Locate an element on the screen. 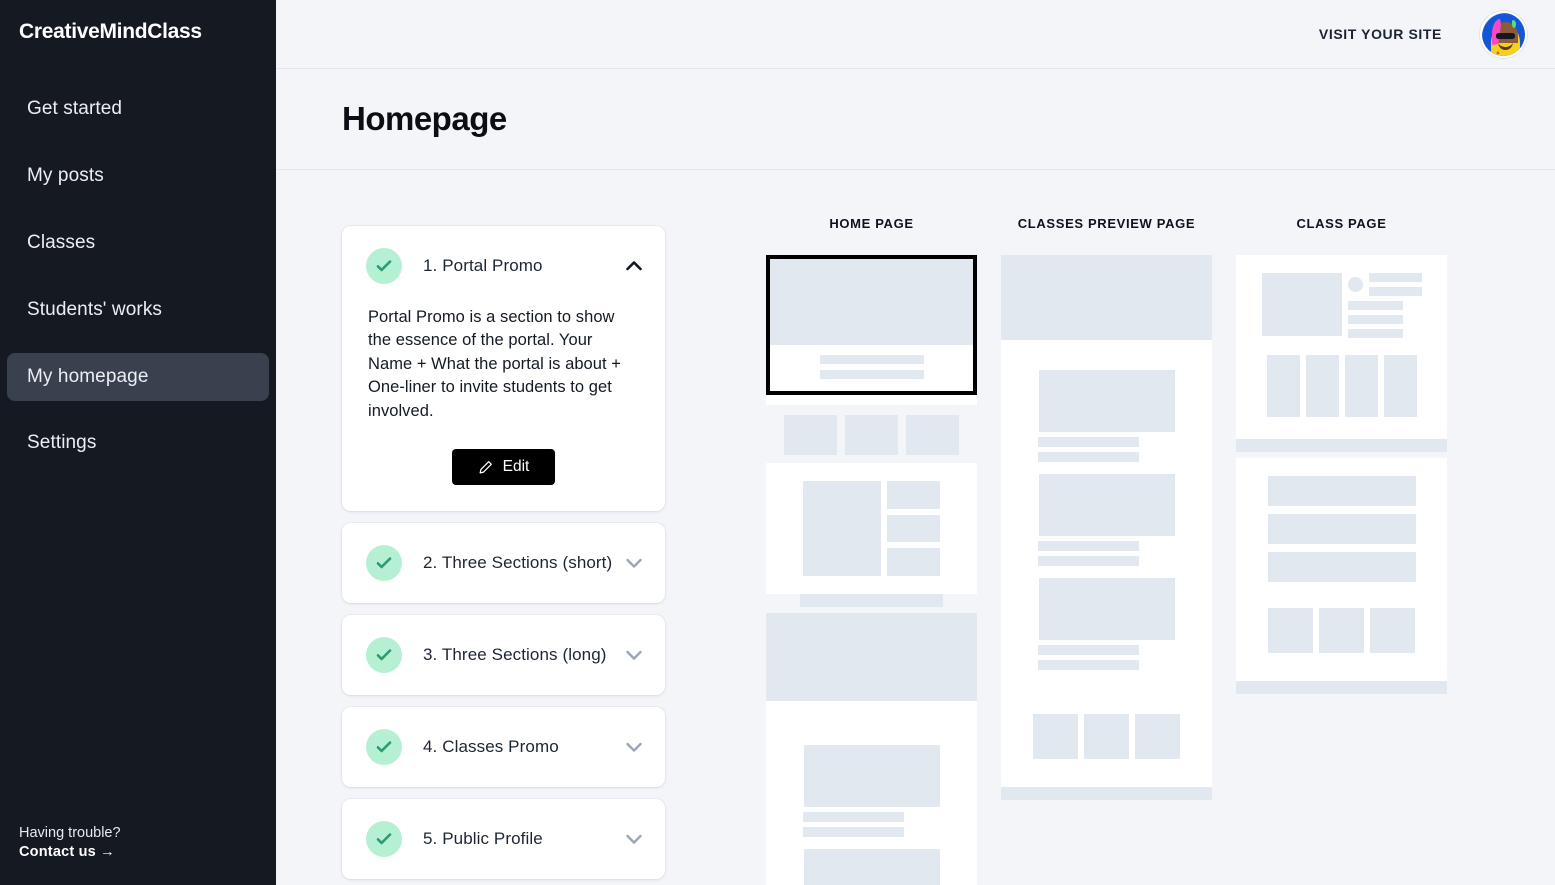  wireframe-home-page is located at coordinates (871, 570).